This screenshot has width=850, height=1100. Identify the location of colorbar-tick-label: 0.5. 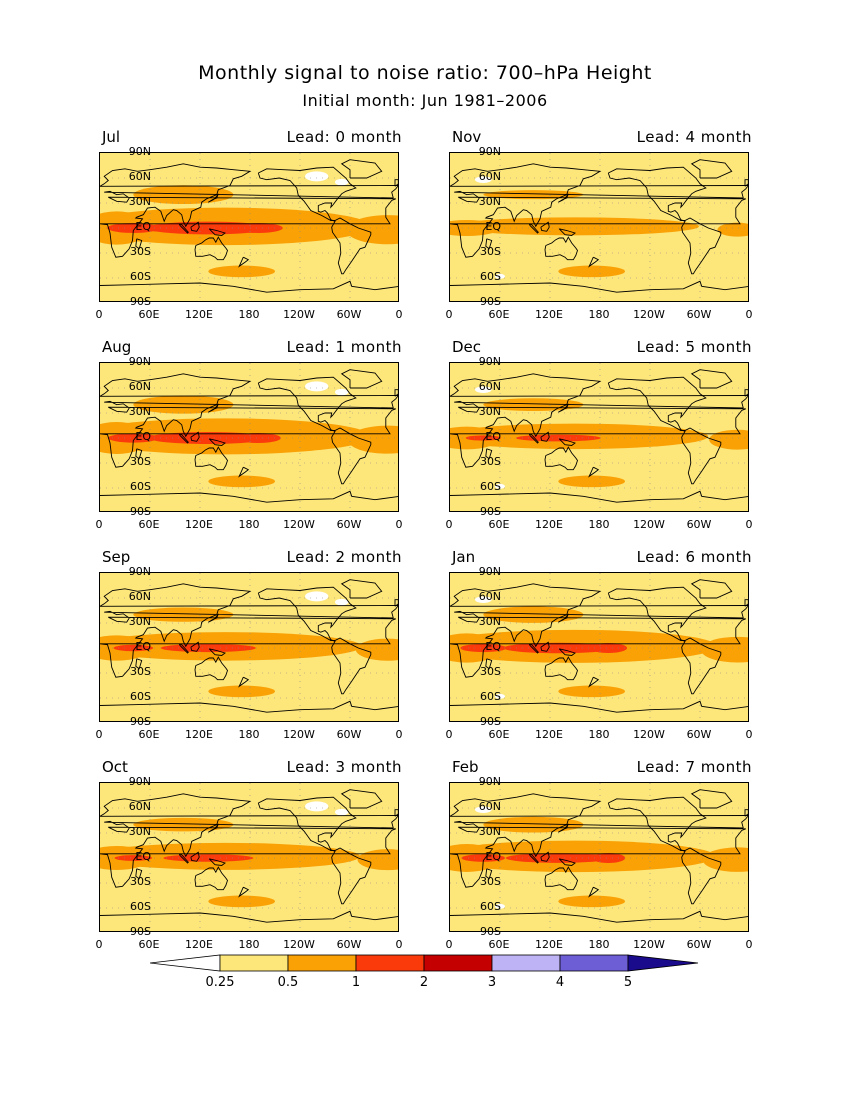
(288, 982).